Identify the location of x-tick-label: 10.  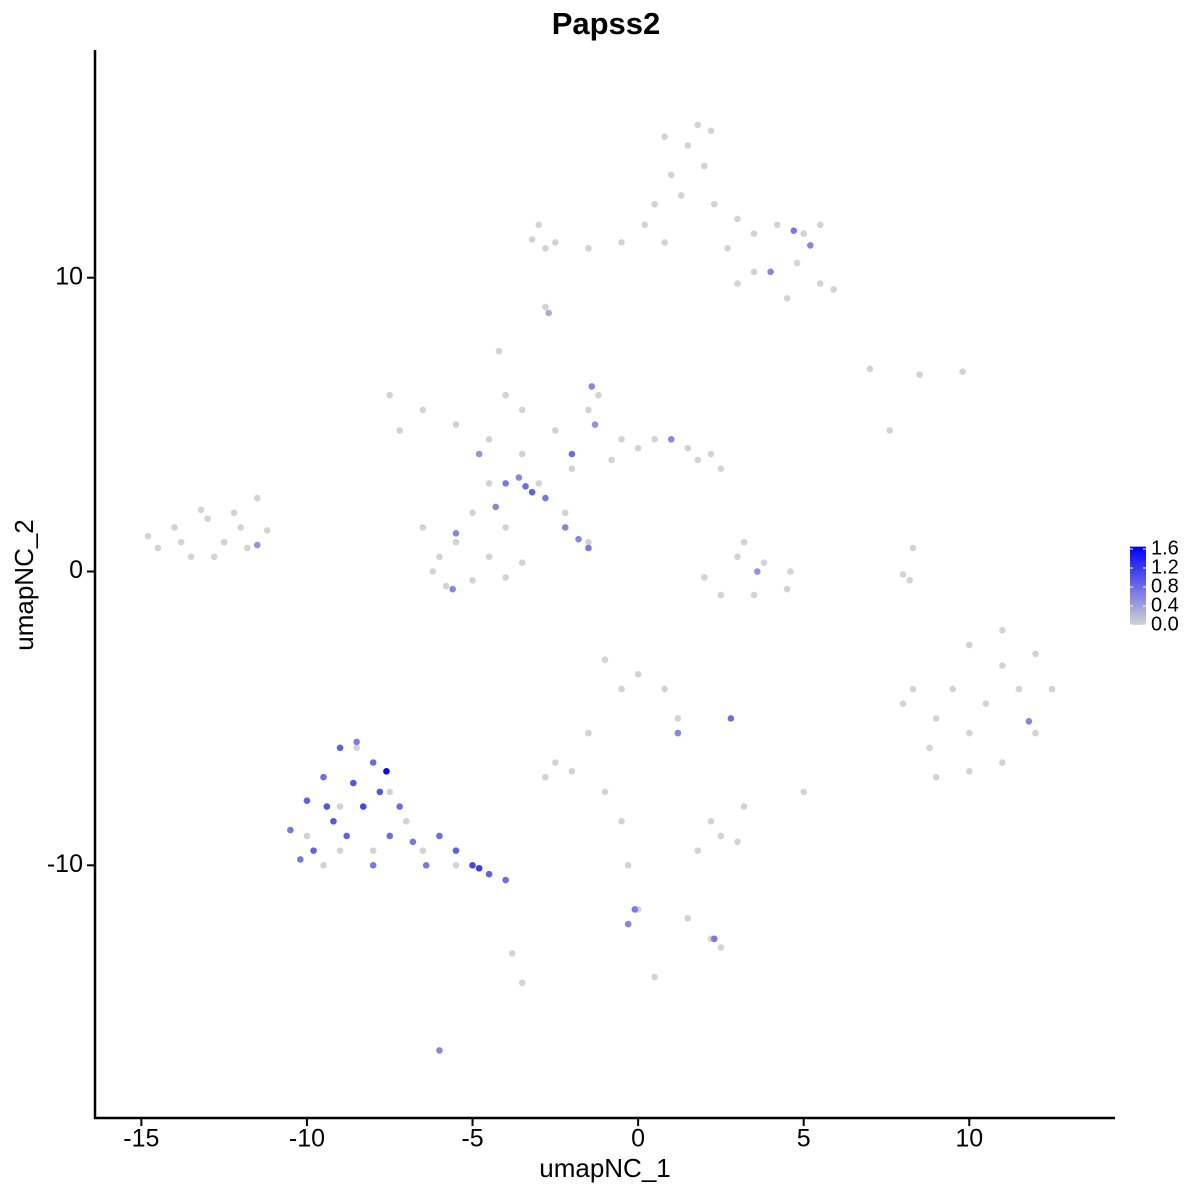
(969, 1139).